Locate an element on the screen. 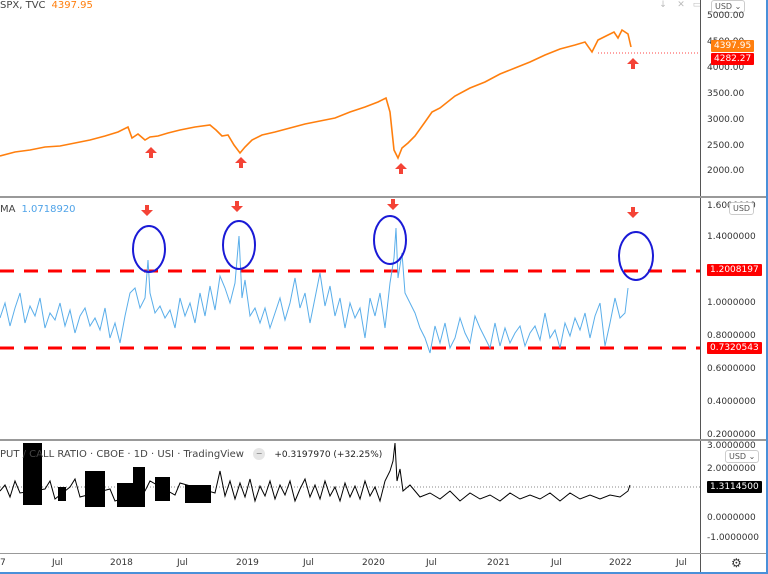  gear-icon: ⚙ is located at coordinates (736, 563).